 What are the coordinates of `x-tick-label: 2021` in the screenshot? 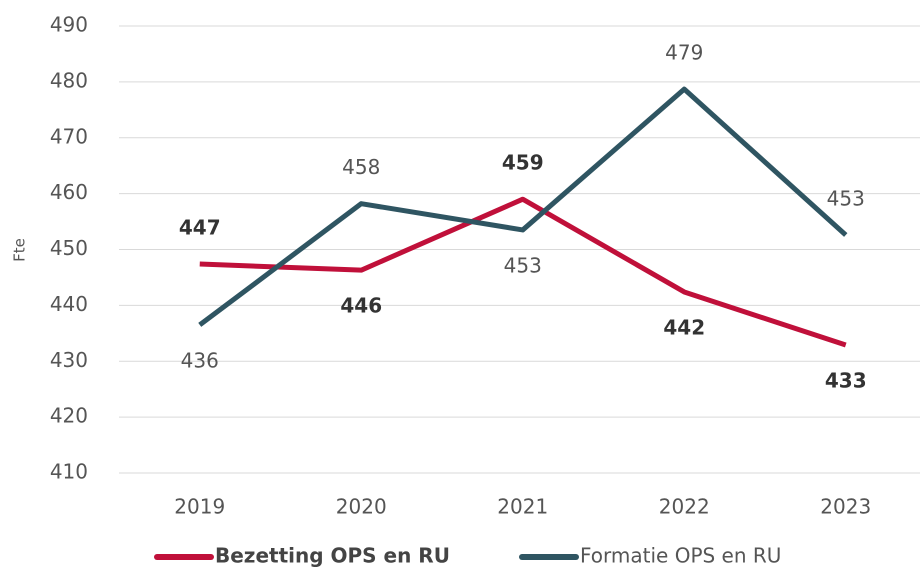 It's located at (522, 507).